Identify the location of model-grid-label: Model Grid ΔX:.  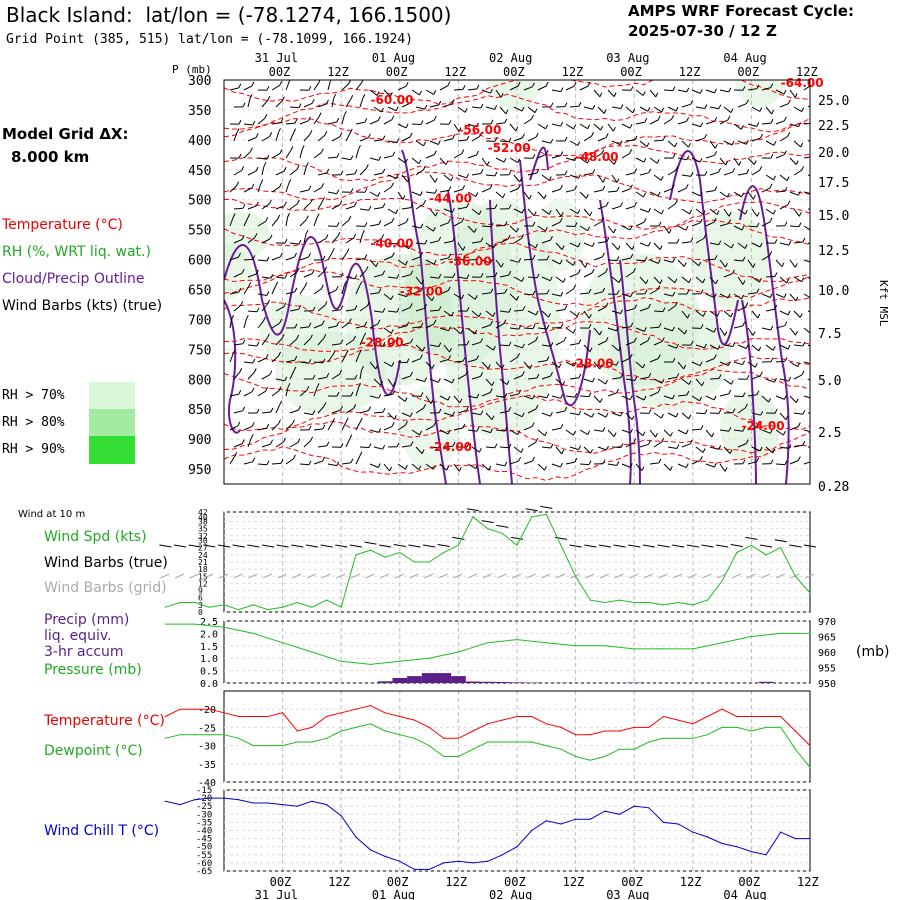
(65, 134).